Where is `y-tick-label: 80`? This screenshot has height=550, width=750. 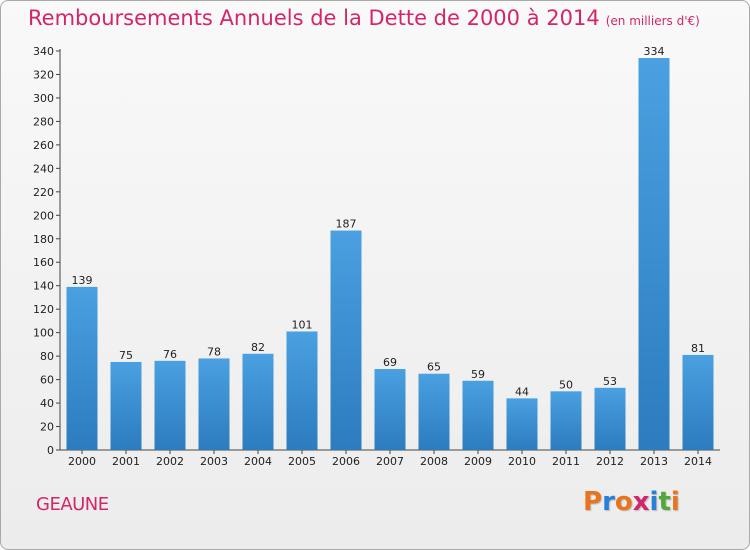
y-tick-label: 80 is located at coordinates (47, 356).